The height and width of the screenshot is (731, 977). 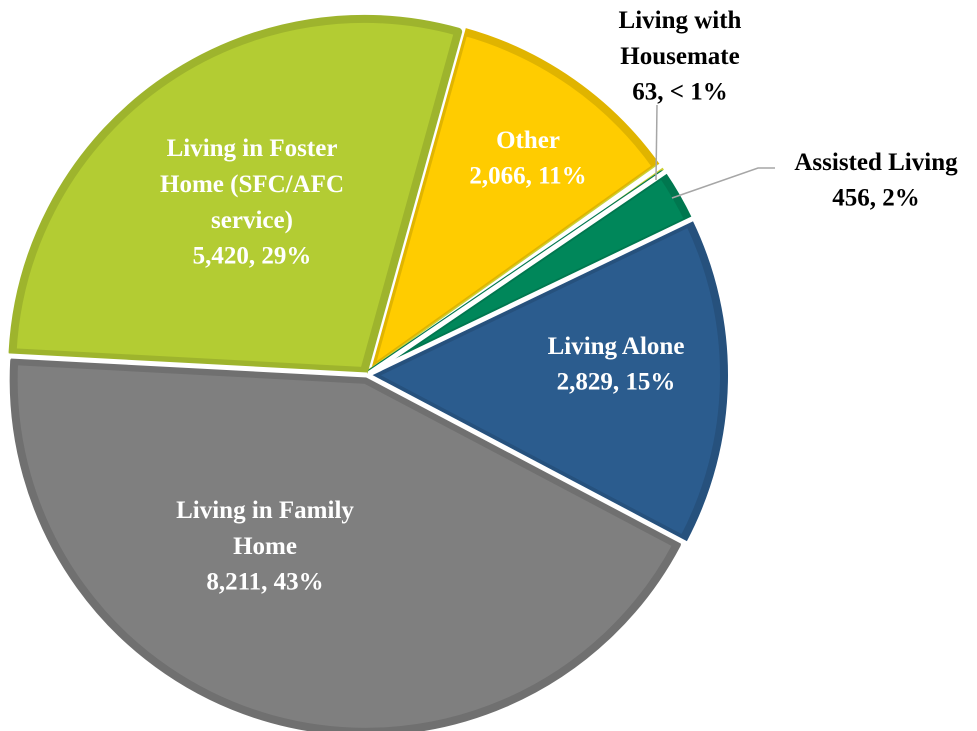 I want to click on pie-slice, so click(x=513, y=201).